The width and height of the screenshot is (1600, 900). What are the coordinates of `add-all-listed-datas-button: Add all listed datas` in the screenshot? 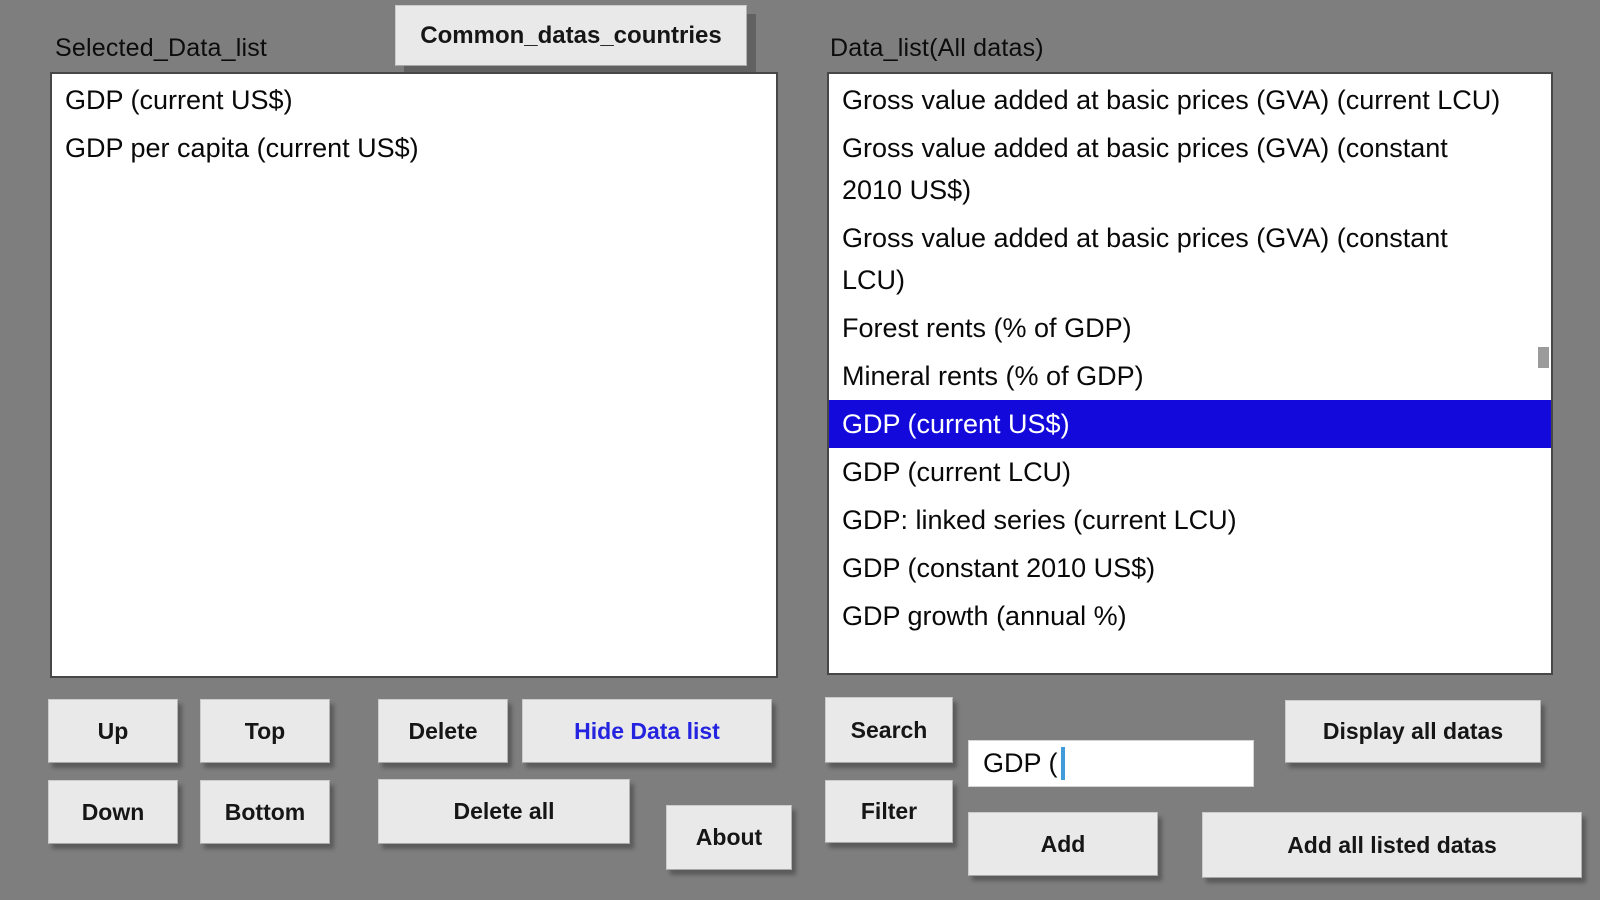 It's located at (1392, 845).